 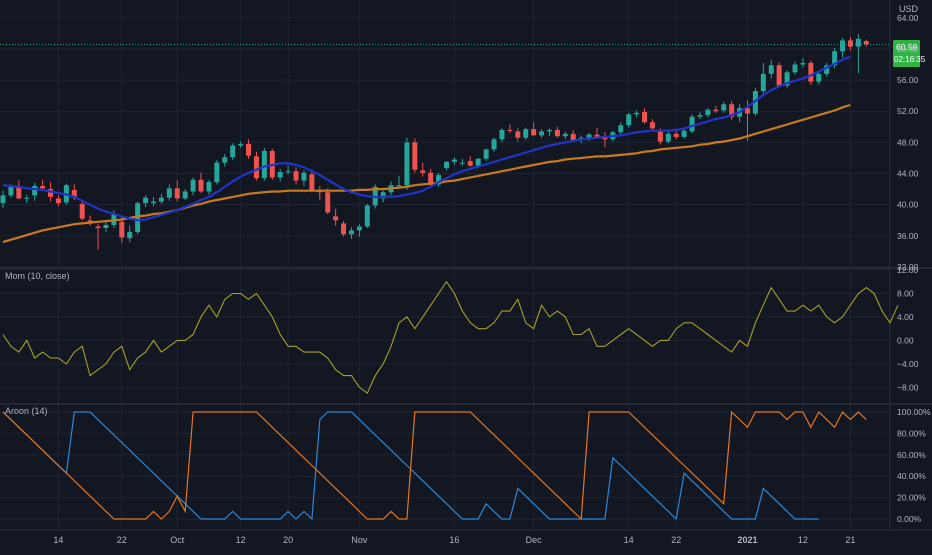 I want to click on price-y-tick: 40.00, so click(x=908, y=205).